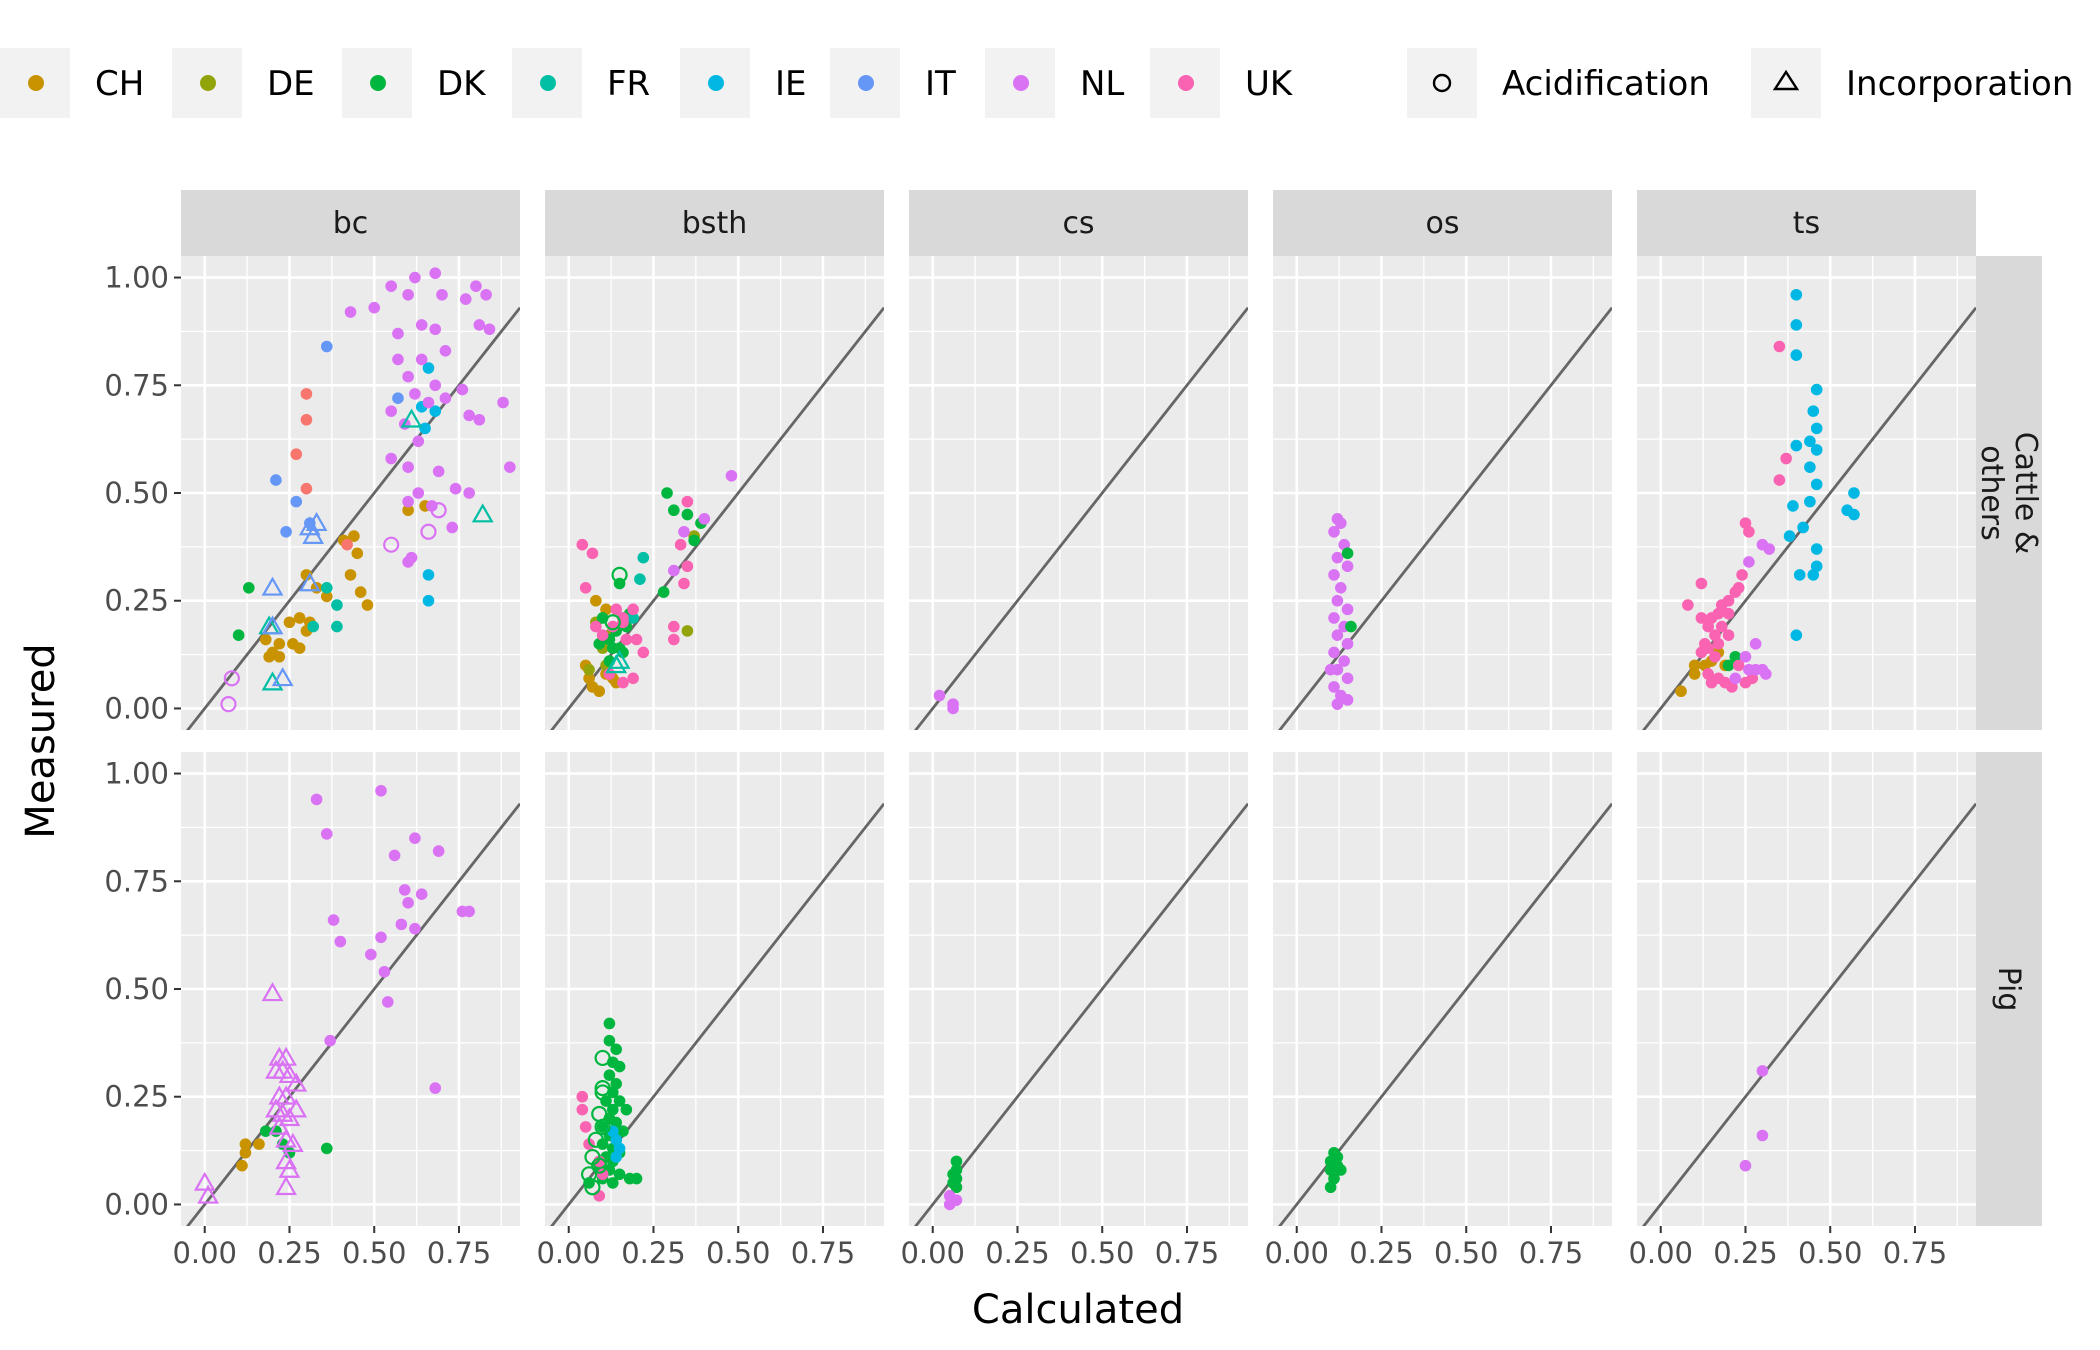  What do you see at coordinates (1806, 493) in the screenshot?
I see `panel-ts-cattle` at bounding box center [1806, 493].